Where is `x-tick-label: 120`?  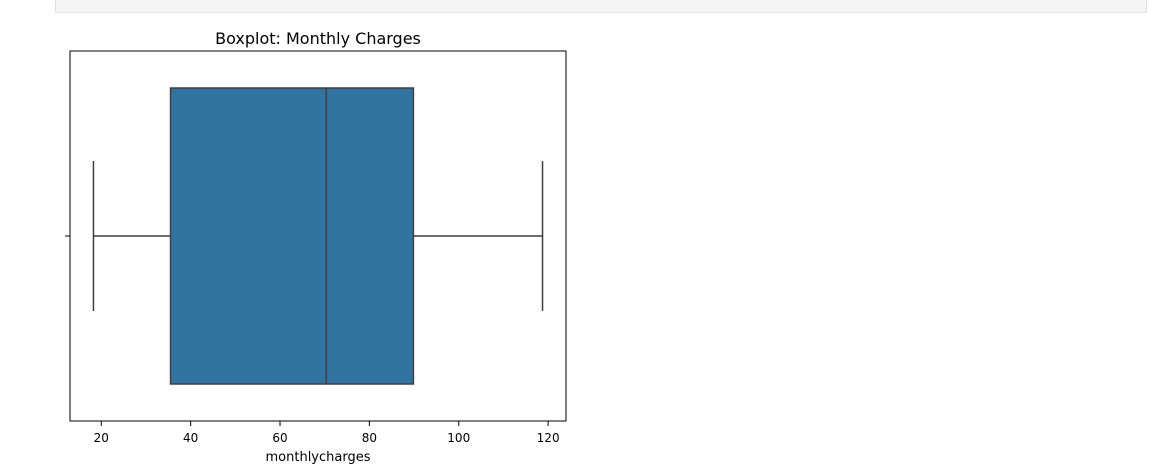 x-tick-label: 120 is located at coordinates (548, 438).